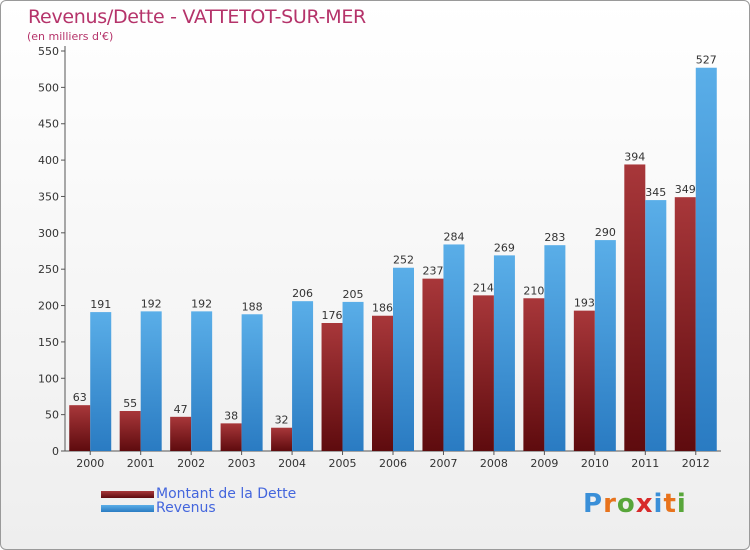 Image resolution: width=750 pixels, height=550 pixels. Describe the element at coordinates (127, 494) in the screenshot. I see `legend-swatch-dette` at that location.